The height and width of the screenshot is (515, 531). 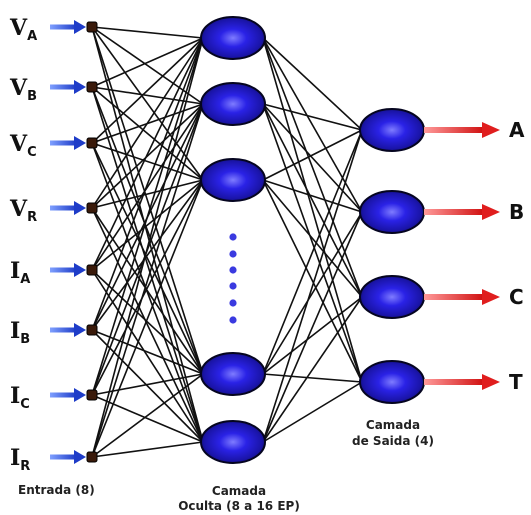 I want to click on output-label: T, so click(x=516, y=382).